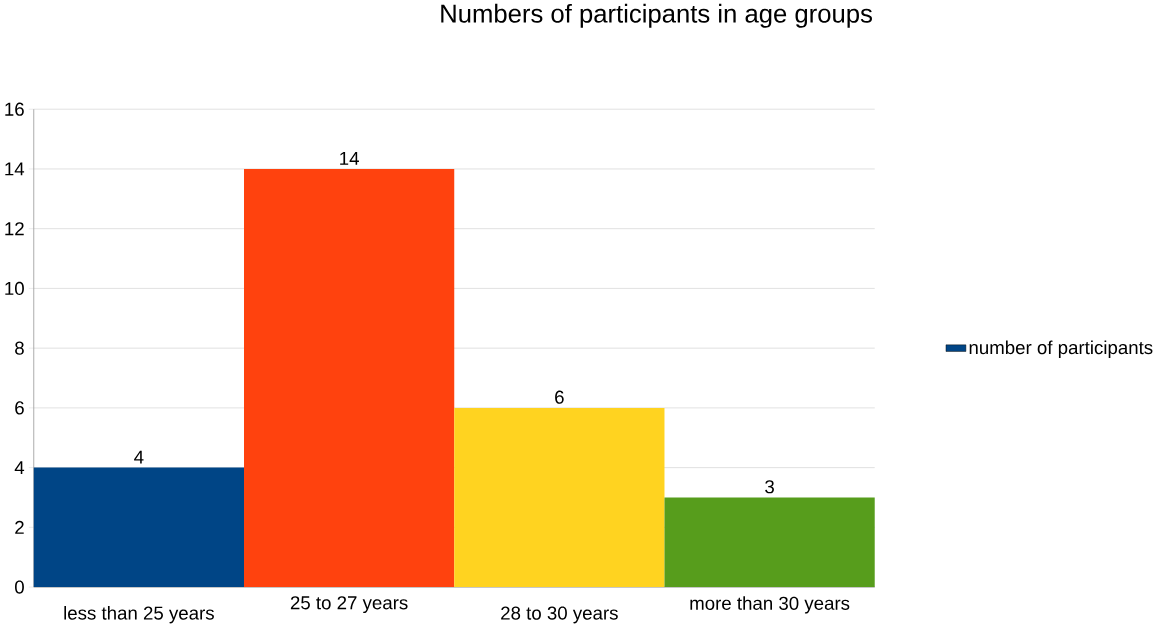 This screenshot has width=1159, height=627. Describe the element at coordinates (19, 467) in the screenshot. I see `y-tick-label: 4` at that location.